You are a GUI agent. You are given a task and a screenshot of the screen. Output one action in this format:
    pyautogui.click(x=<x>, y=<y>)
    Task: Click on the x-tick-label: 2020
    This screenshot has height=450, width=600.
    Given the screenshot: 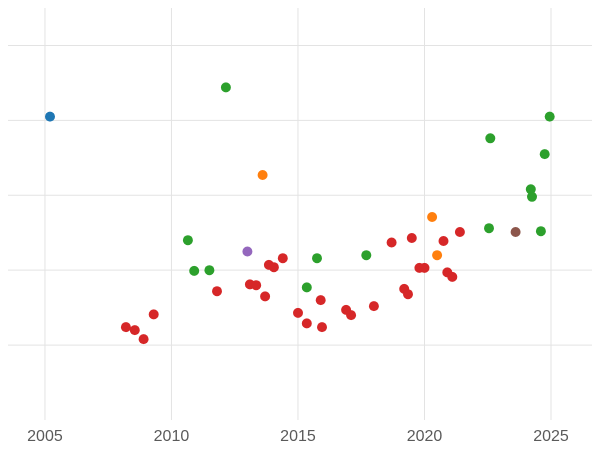 What is the action you would take?
    pyautogui.click(x=425, y=436)
    